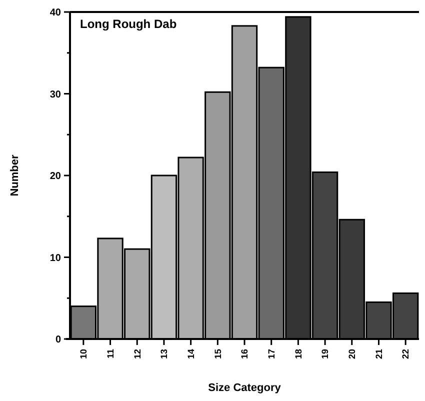  What do you see at coordinates (110, 354) in the screenshot?
I see `x-tick-label: 11` at bounding box center [110, 354].